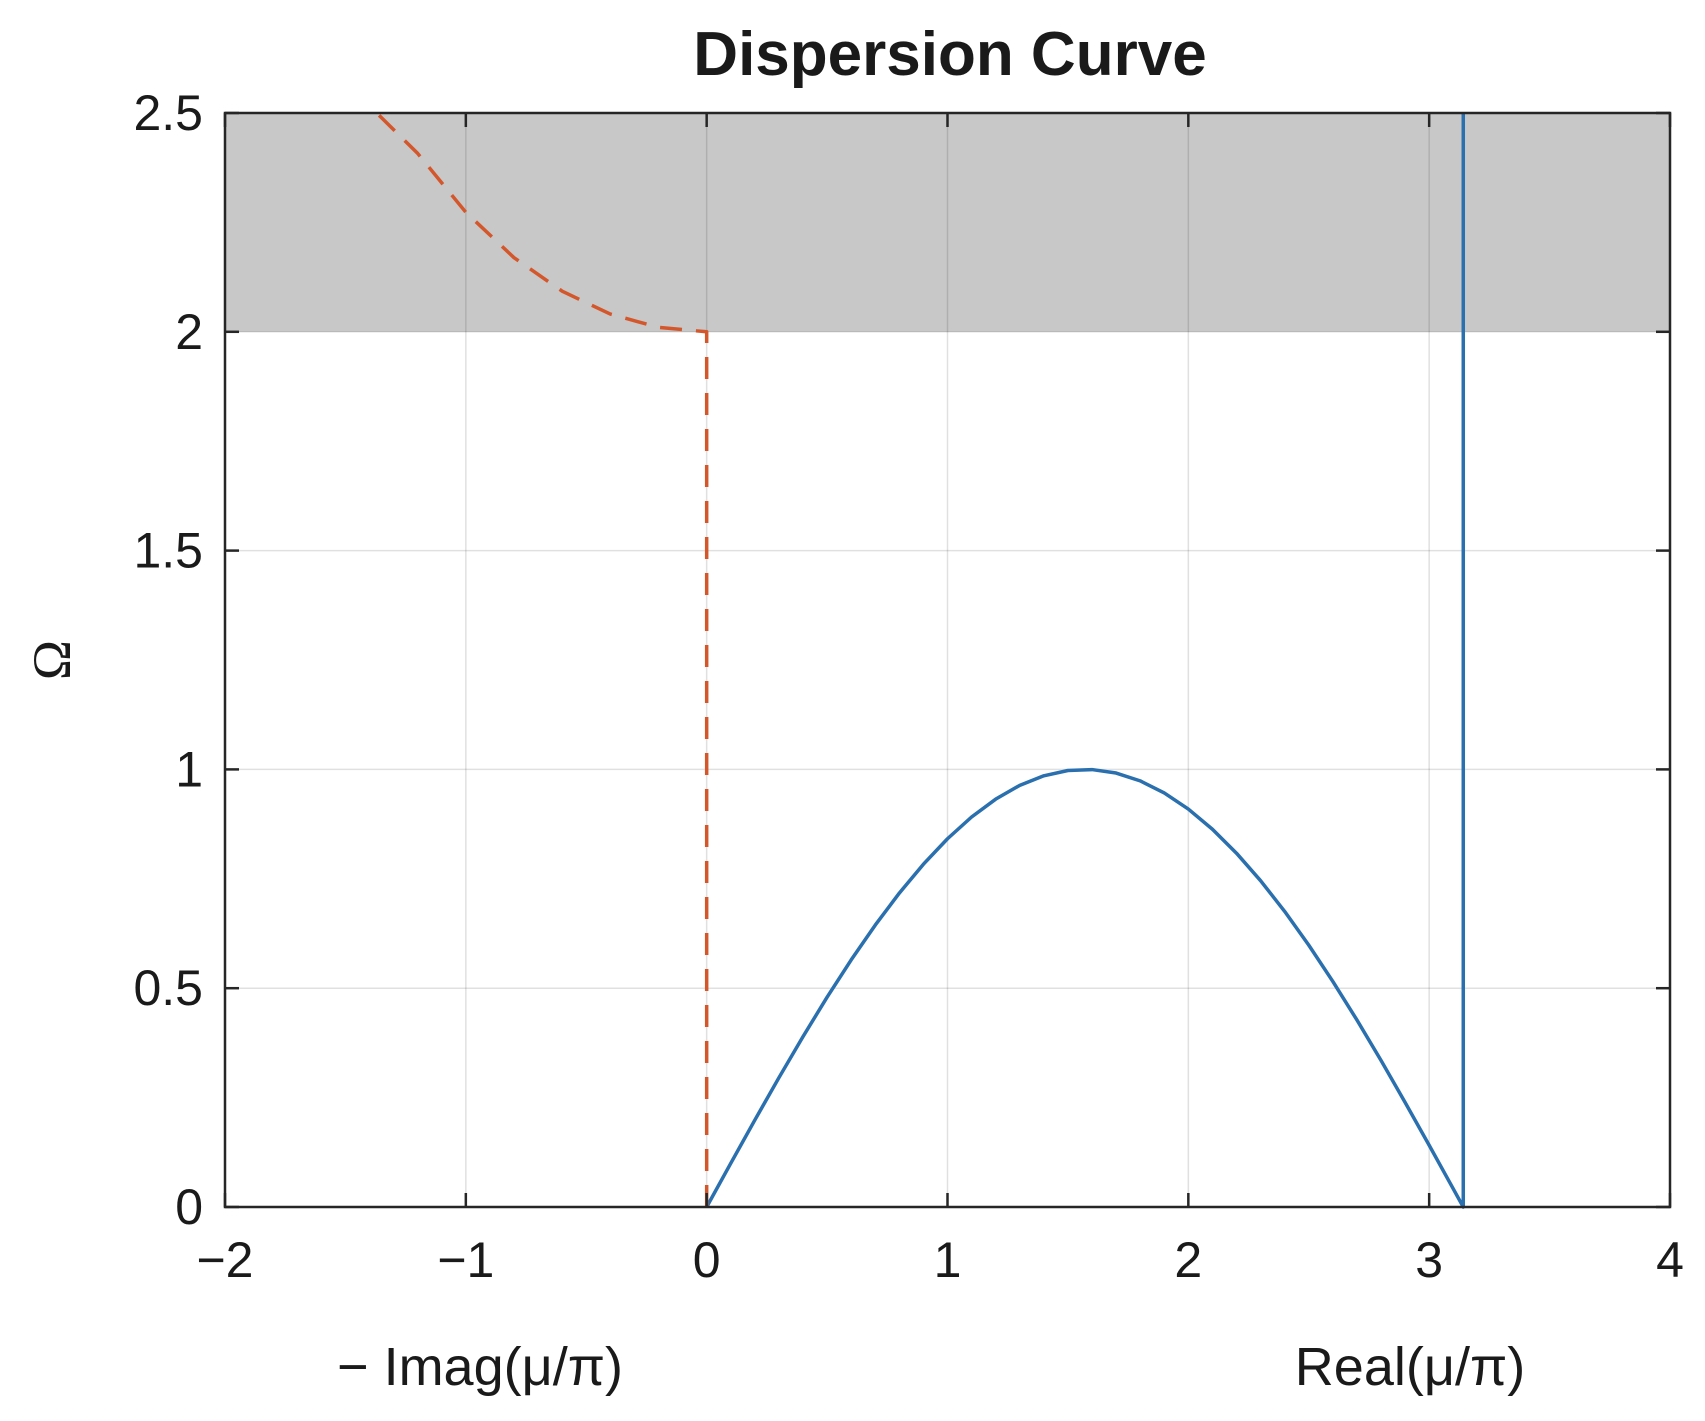 This screenshot has height=1421, width=1705. I want to click on x-tick-label-3: 1, so click(948, 1260).